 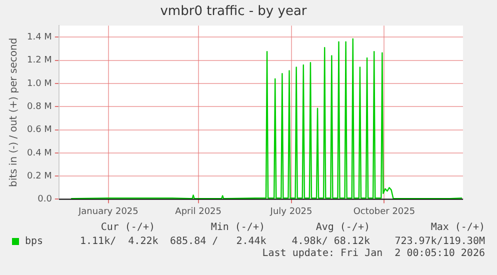 What do you see at coordinates (439, 241) in the screenshot?
I see `text: 723.97k/119.30M` at bounding box center [439, 241].